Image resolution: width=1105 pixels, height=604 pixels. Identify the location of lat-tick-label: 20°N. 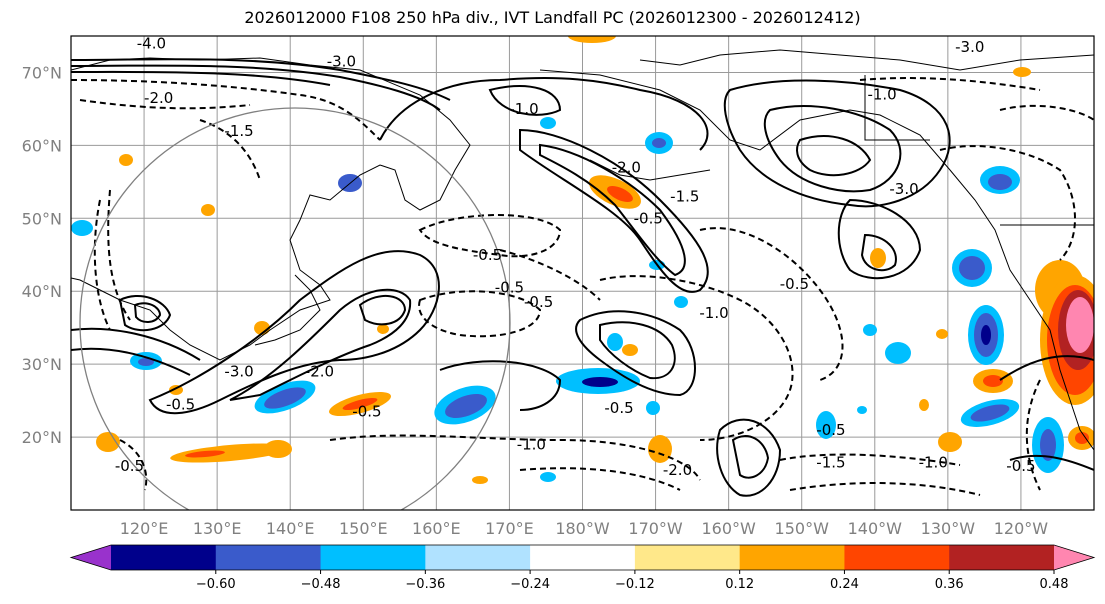
(42, 437).